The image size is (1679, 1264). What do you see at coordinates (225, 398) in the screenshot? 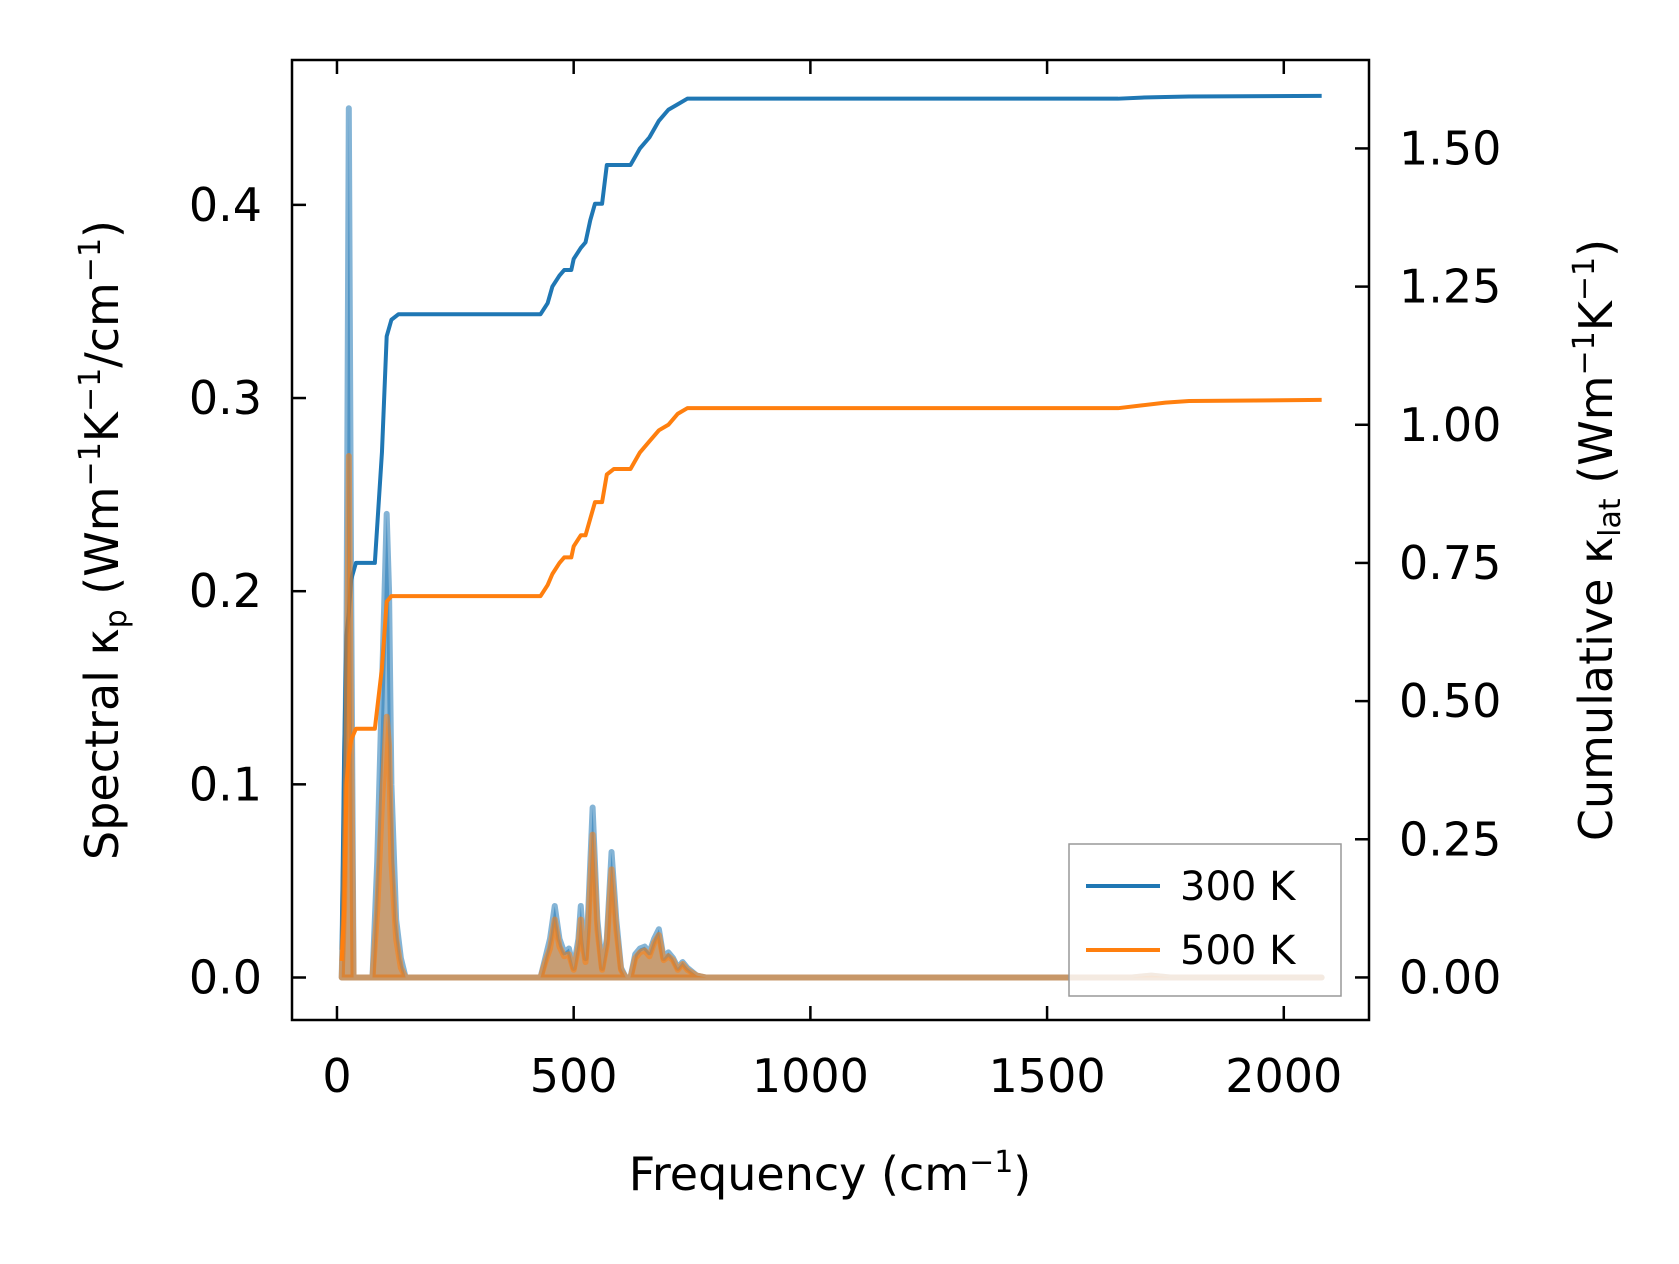
I see `y-left-tick-label: 0.3` at bounding box center [225, 398].